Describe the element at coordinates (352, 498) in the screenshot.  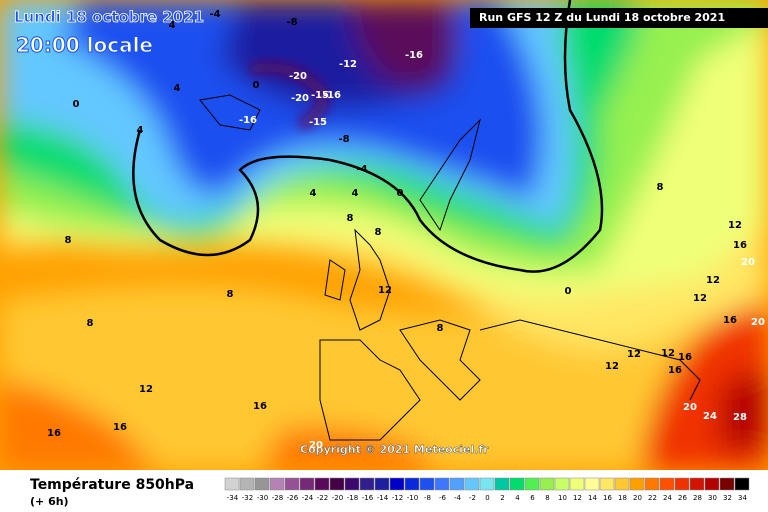
I see `legend-tick-label: -18` at that location.